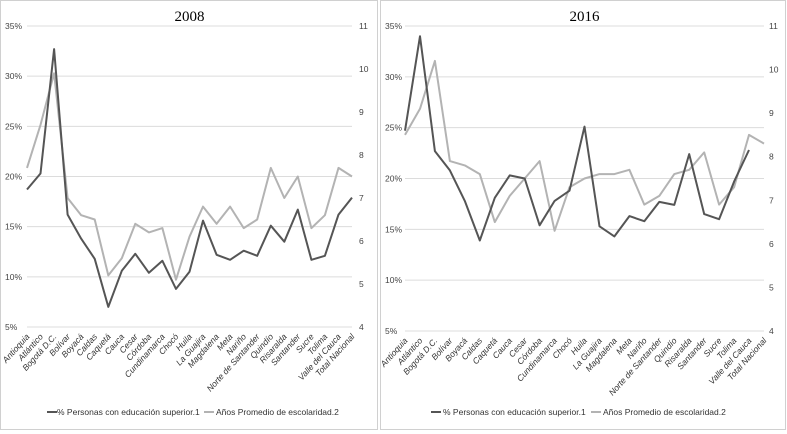  I want to click on chart-title: 2008, so click(190, 17).